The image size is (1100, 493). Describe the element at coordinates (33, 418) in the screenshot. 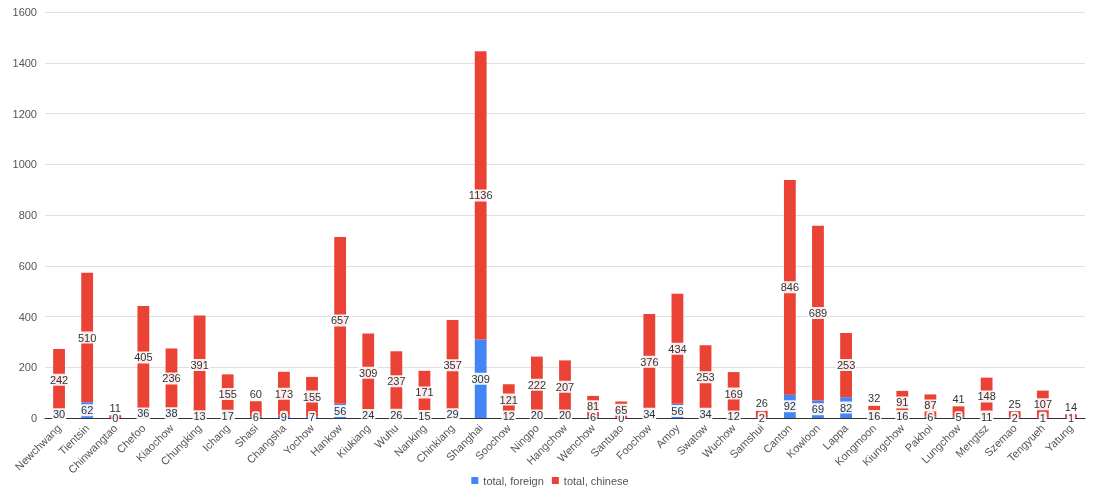

I see `y-tick-label: 0` at that location.